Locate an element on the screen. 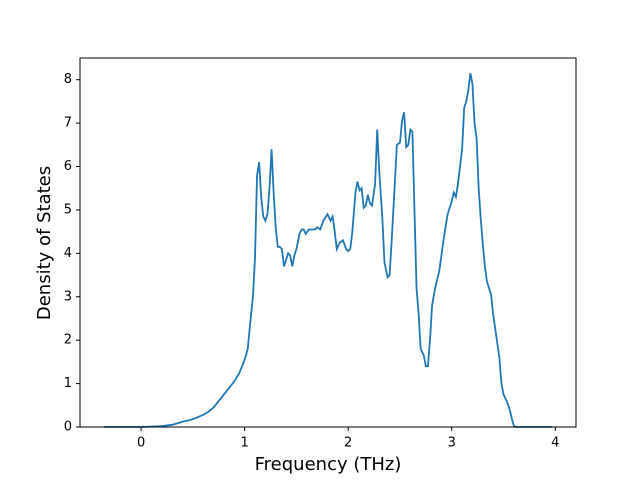 This screenshot has height=480, width=640. y-tick-label: 2 is located at coordinates (68, 340).